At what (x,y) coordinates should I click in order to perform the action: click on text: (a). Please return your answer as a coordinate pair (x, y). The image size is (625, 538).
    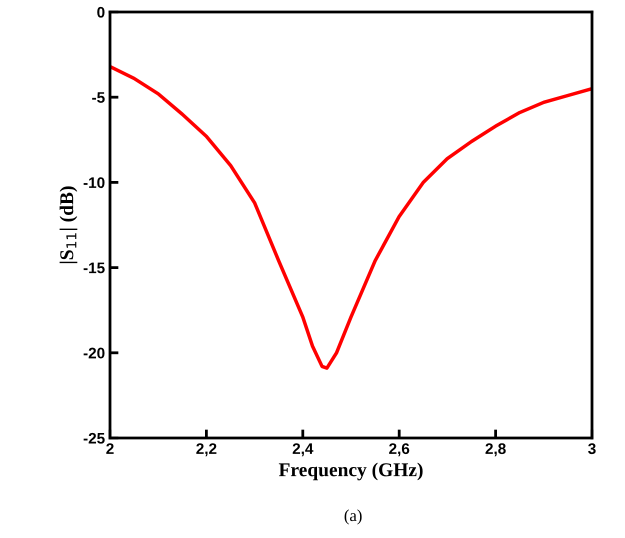
    Looking at the image, I should click on (353, 517).